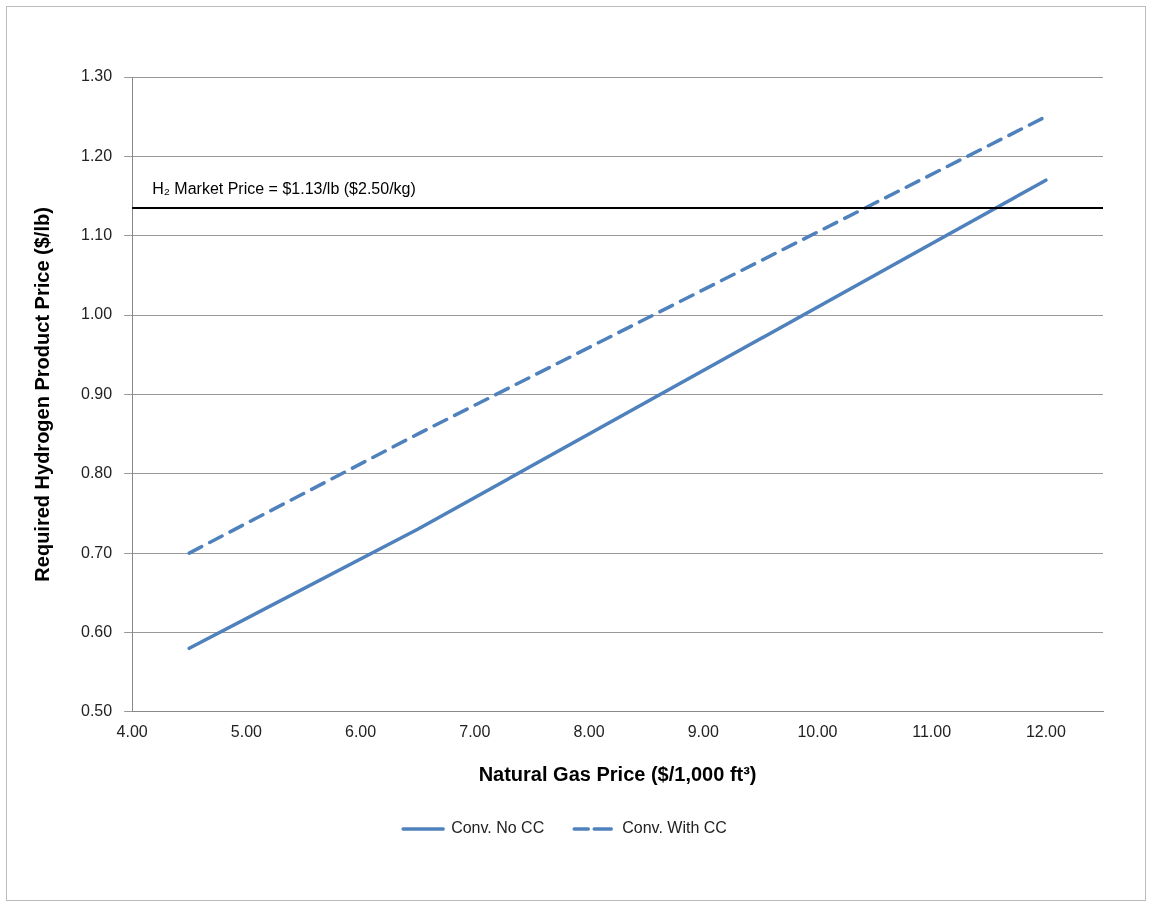 The image size is (1154, 909). Describe the element at coordinates (475, 731) in the screenshot. I see `x-tick-label: 7.00` at that location.